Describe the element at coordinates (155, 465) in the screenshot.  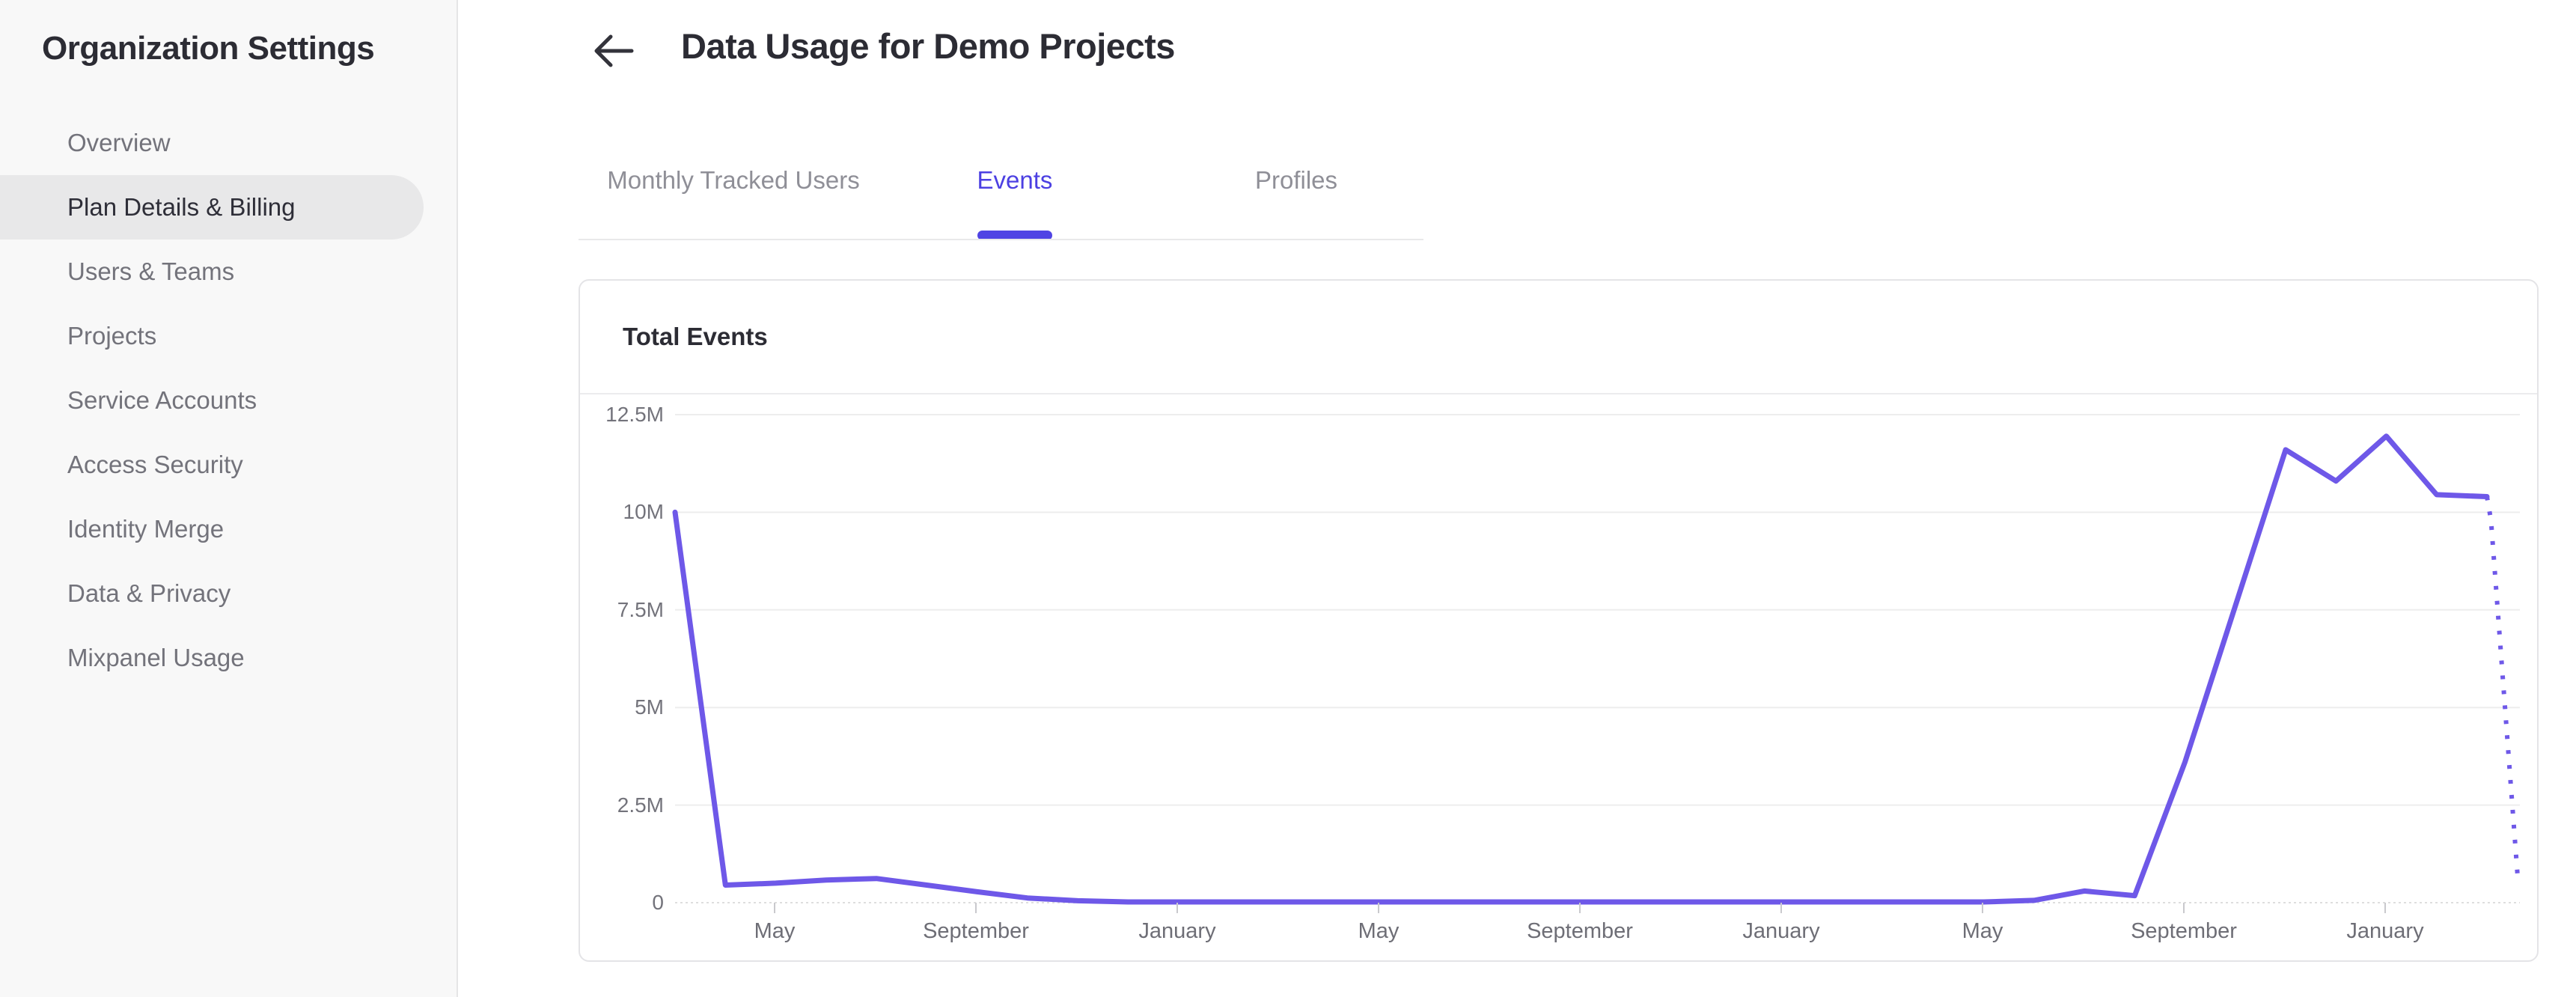
I see `sidebar-item-access-security: Access Security` at that location.